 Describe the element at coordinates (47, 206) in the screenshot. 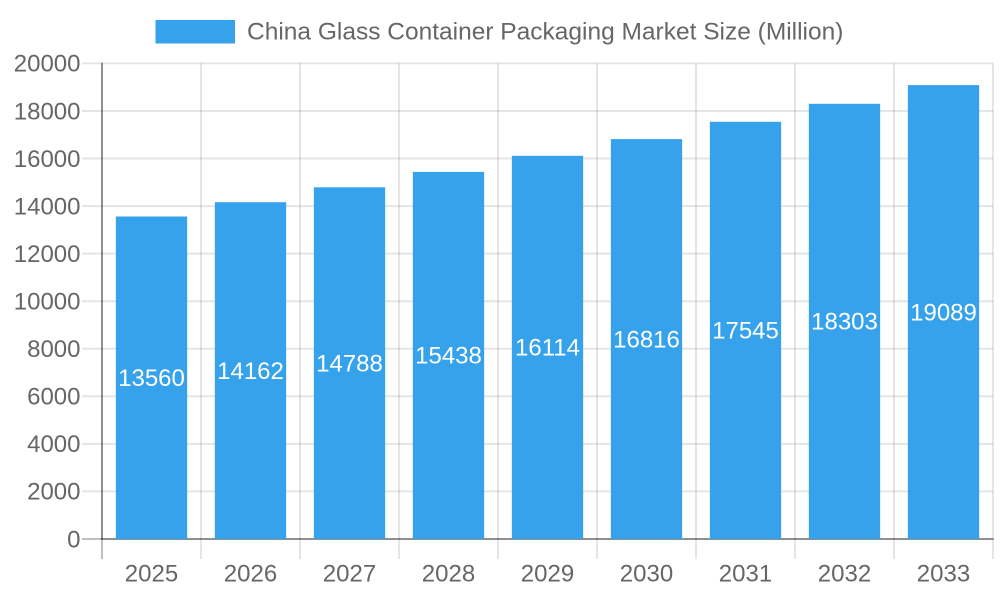

I see `svg-text: 14000` at that location.